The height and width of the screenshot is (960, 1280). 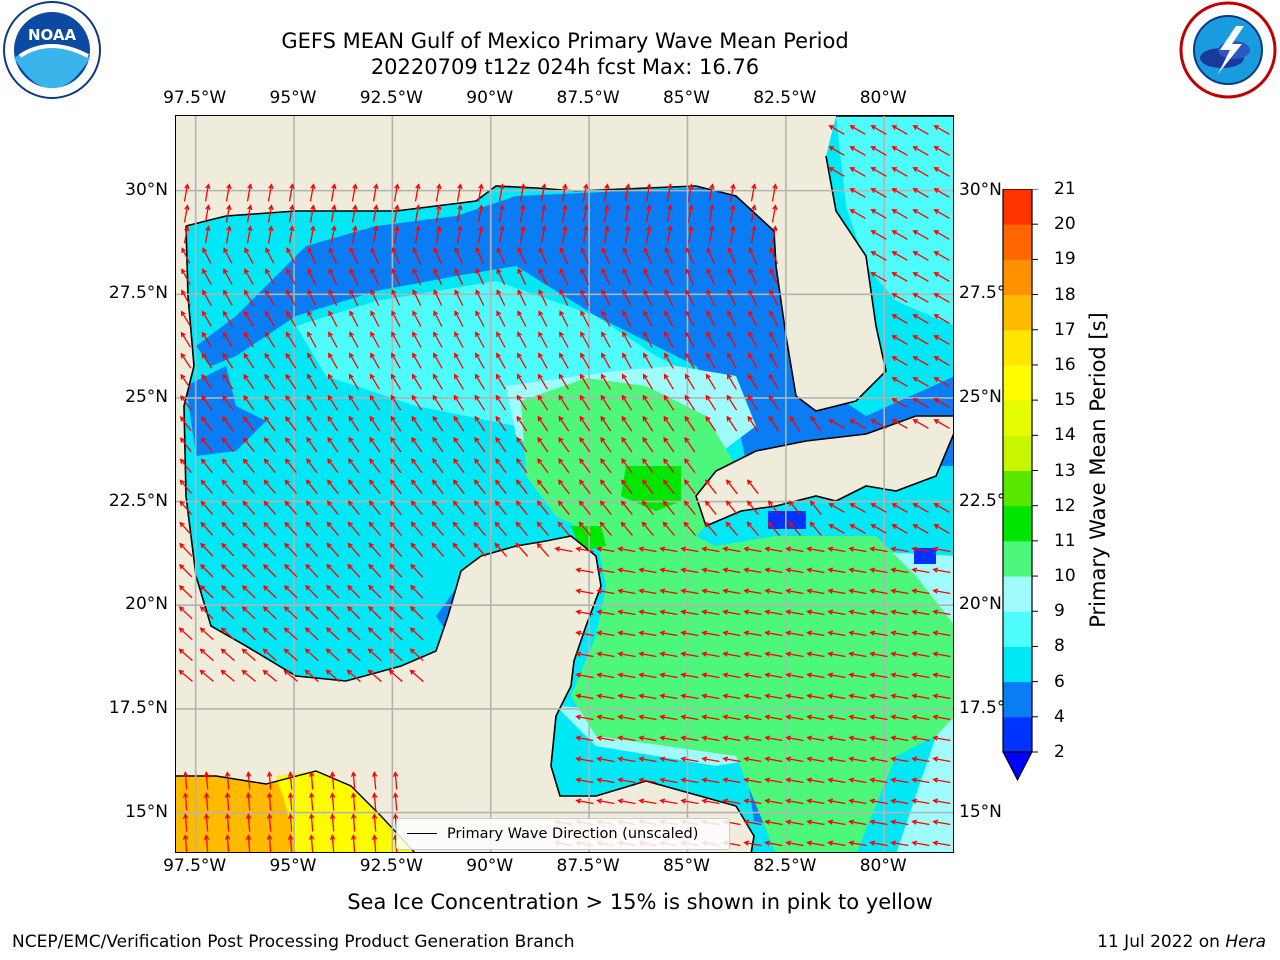 What do you see at coordinates (1065, 364) in the screenshot?
I see `colorbar-label: 16` at bounding box center [1065, 364].